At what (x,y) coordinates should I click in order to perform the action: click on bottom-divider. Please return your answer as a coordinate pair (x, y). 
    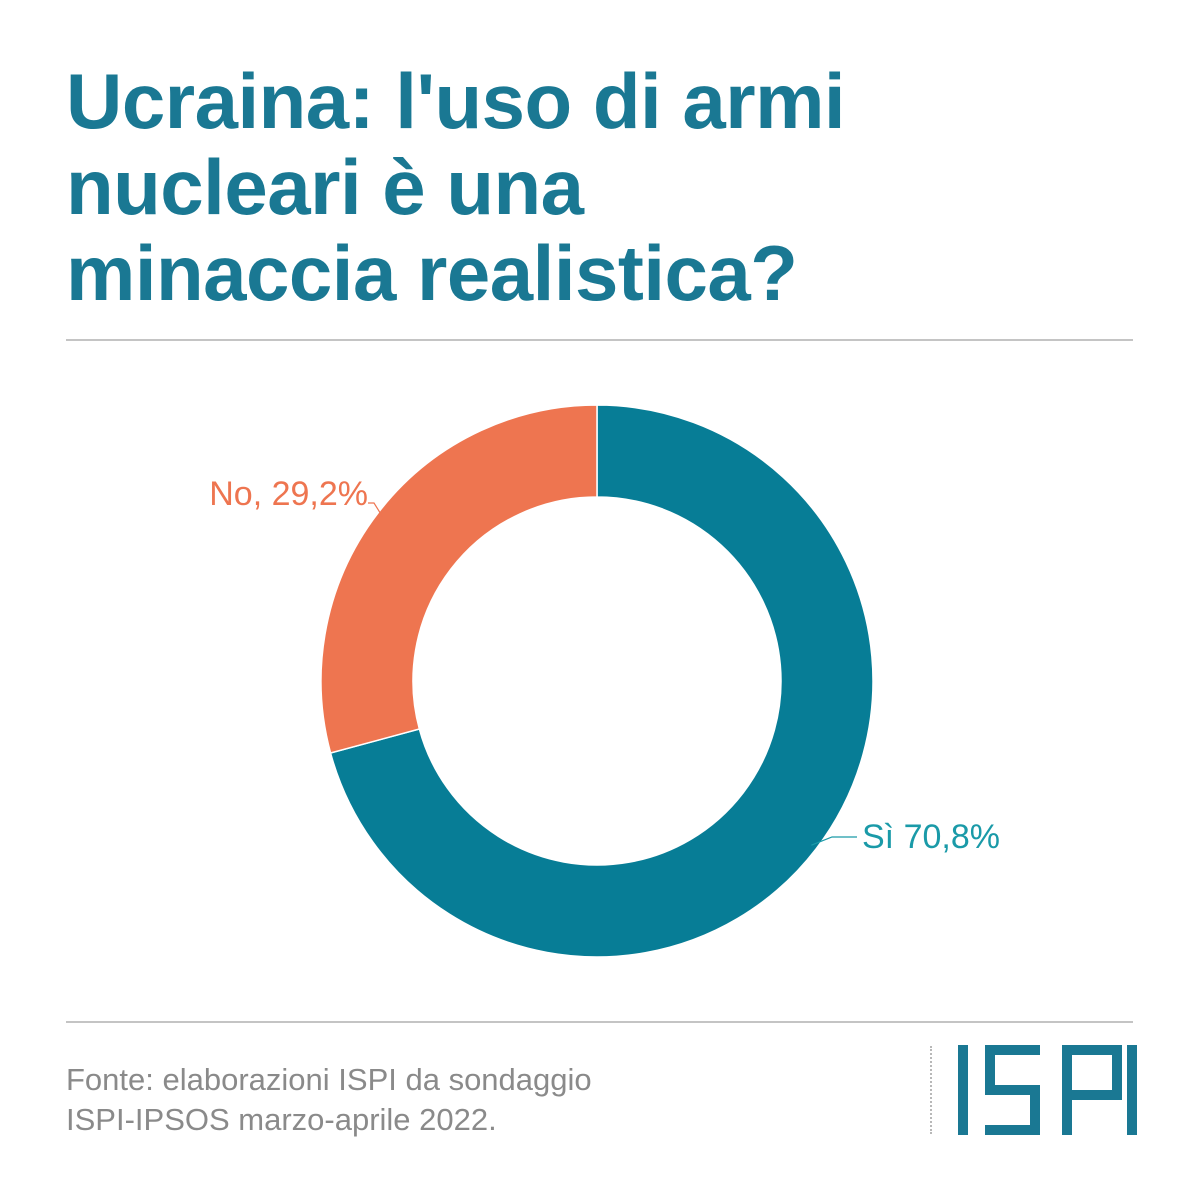
    Looking at the image, I should click on (599, 1022).